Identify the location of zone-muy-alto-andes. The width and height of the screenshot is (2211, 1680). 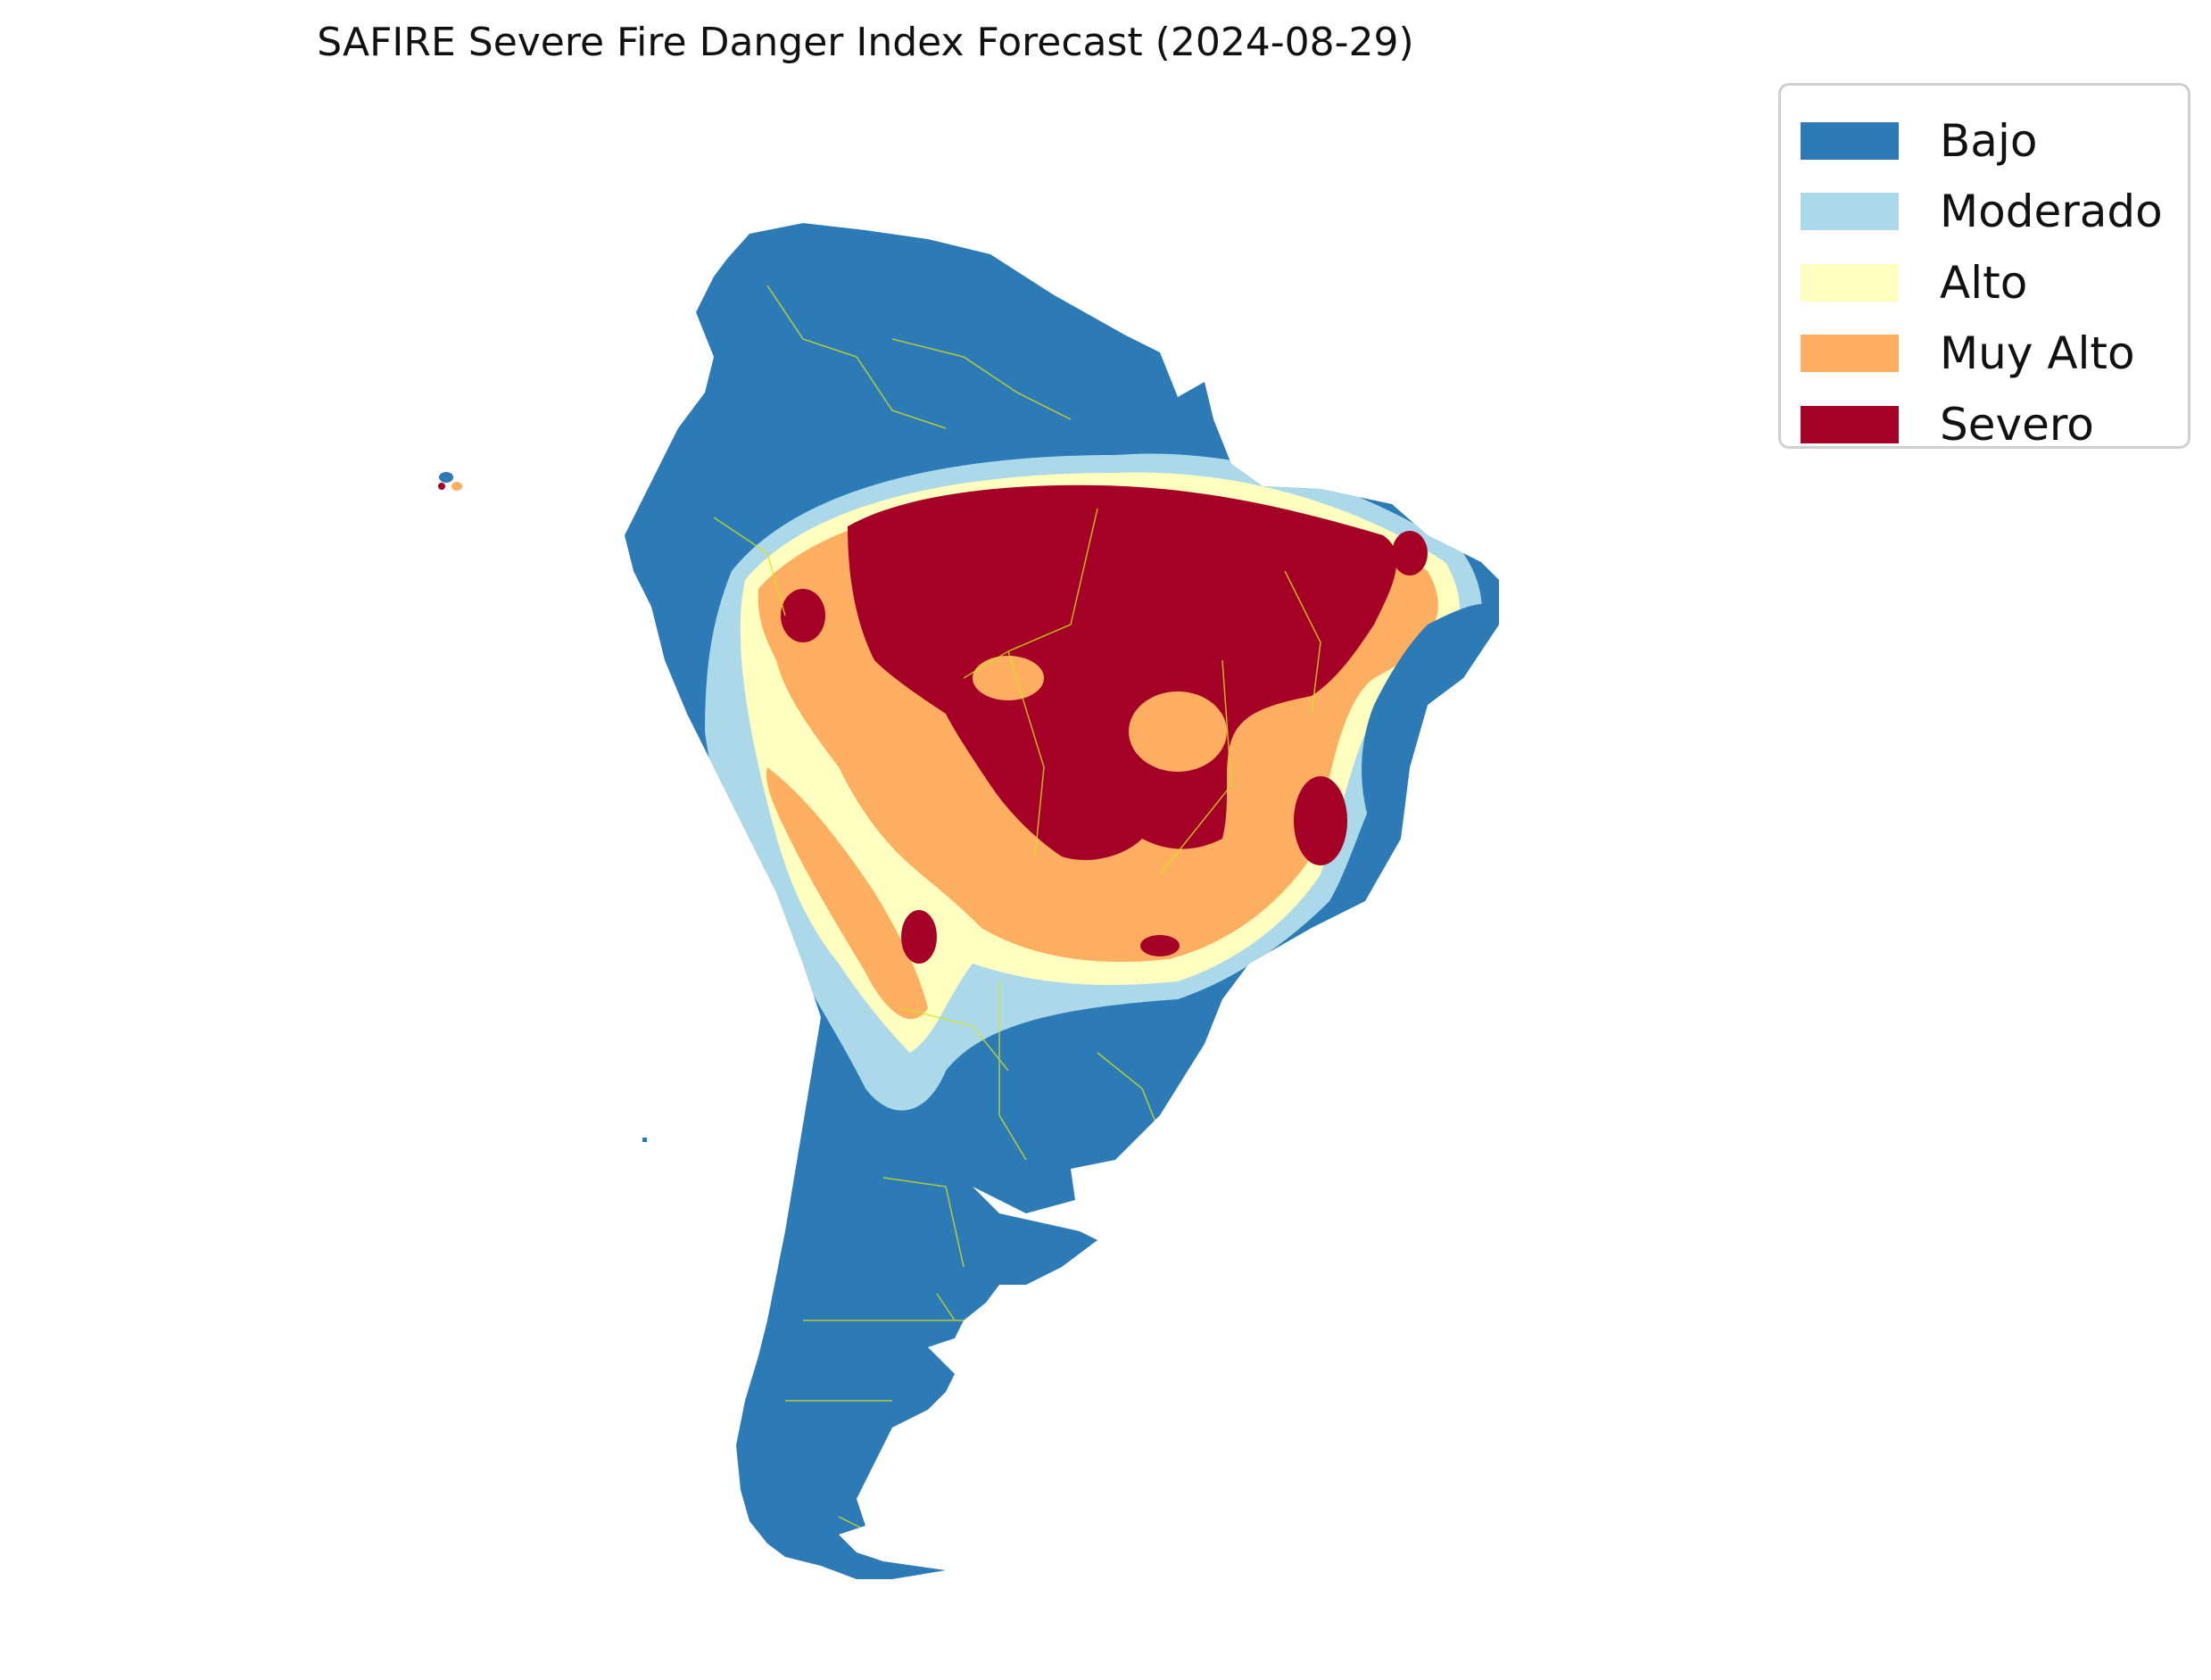
(847, 893).